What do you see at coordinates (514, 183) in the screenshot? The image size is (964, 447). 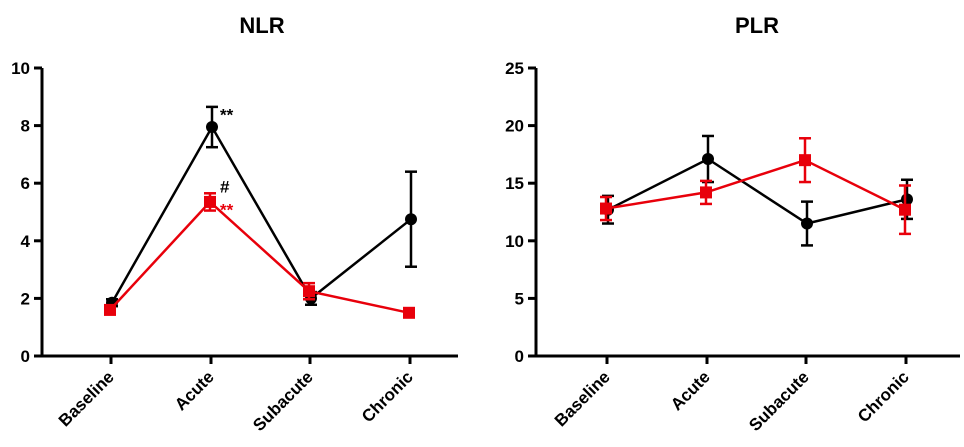 I see `y-tick-label: 15` at bounding box center [514, 183].